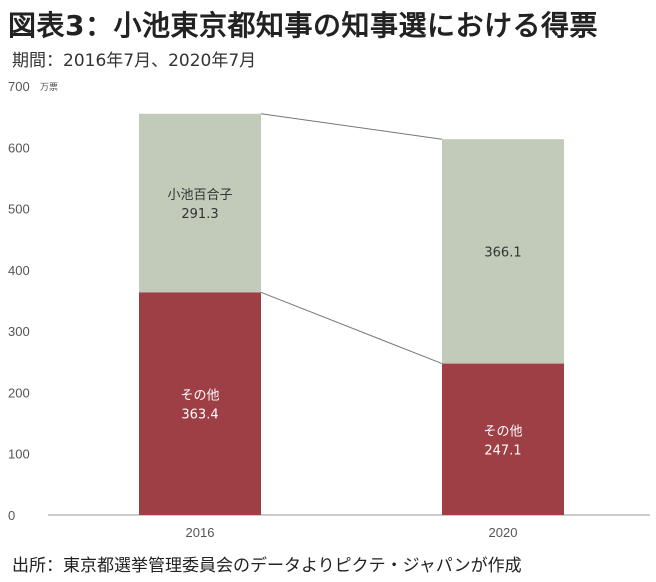 Image resolution: width=656 pixels, height=582 pixels. I want to click on data-label: 291.3, so click(199, 214).